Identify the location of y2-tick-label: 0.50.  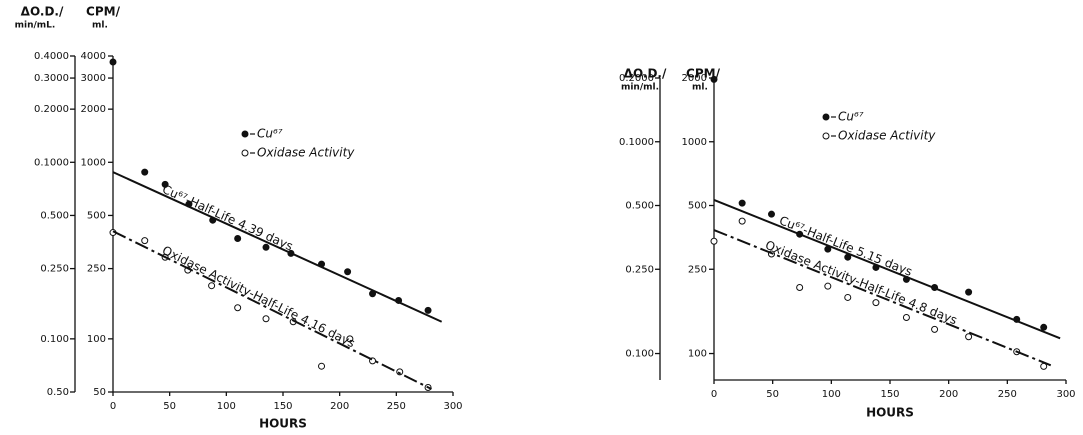
(58, 392).